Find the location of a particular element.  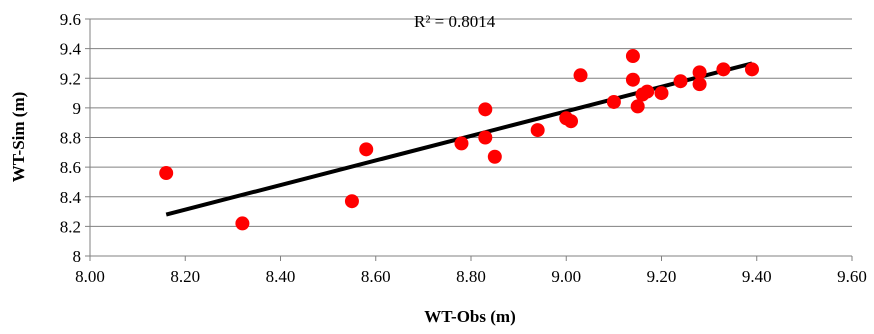

x-tick-label: 8.40 is located at coordinates (281, 276).